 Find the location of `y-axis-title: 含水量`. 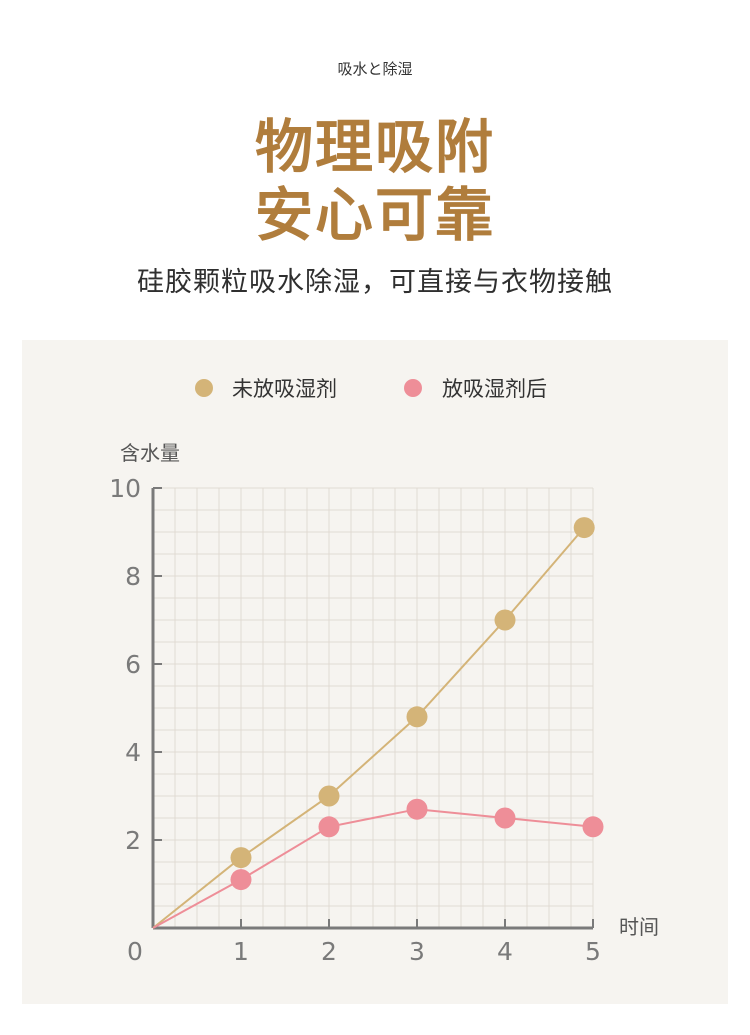

y-axis-title: 含水量 is located at coordinates (150, 453).